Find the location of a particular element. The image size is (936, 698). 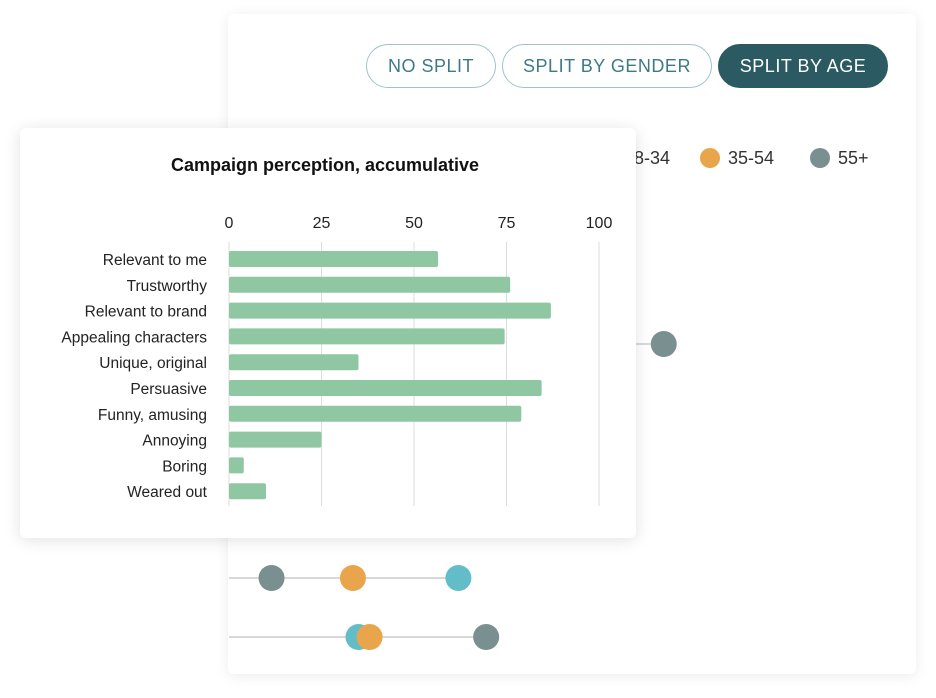

split-by-gender-button: SPLIT BY GENDER is located at coordinates (607, 66).